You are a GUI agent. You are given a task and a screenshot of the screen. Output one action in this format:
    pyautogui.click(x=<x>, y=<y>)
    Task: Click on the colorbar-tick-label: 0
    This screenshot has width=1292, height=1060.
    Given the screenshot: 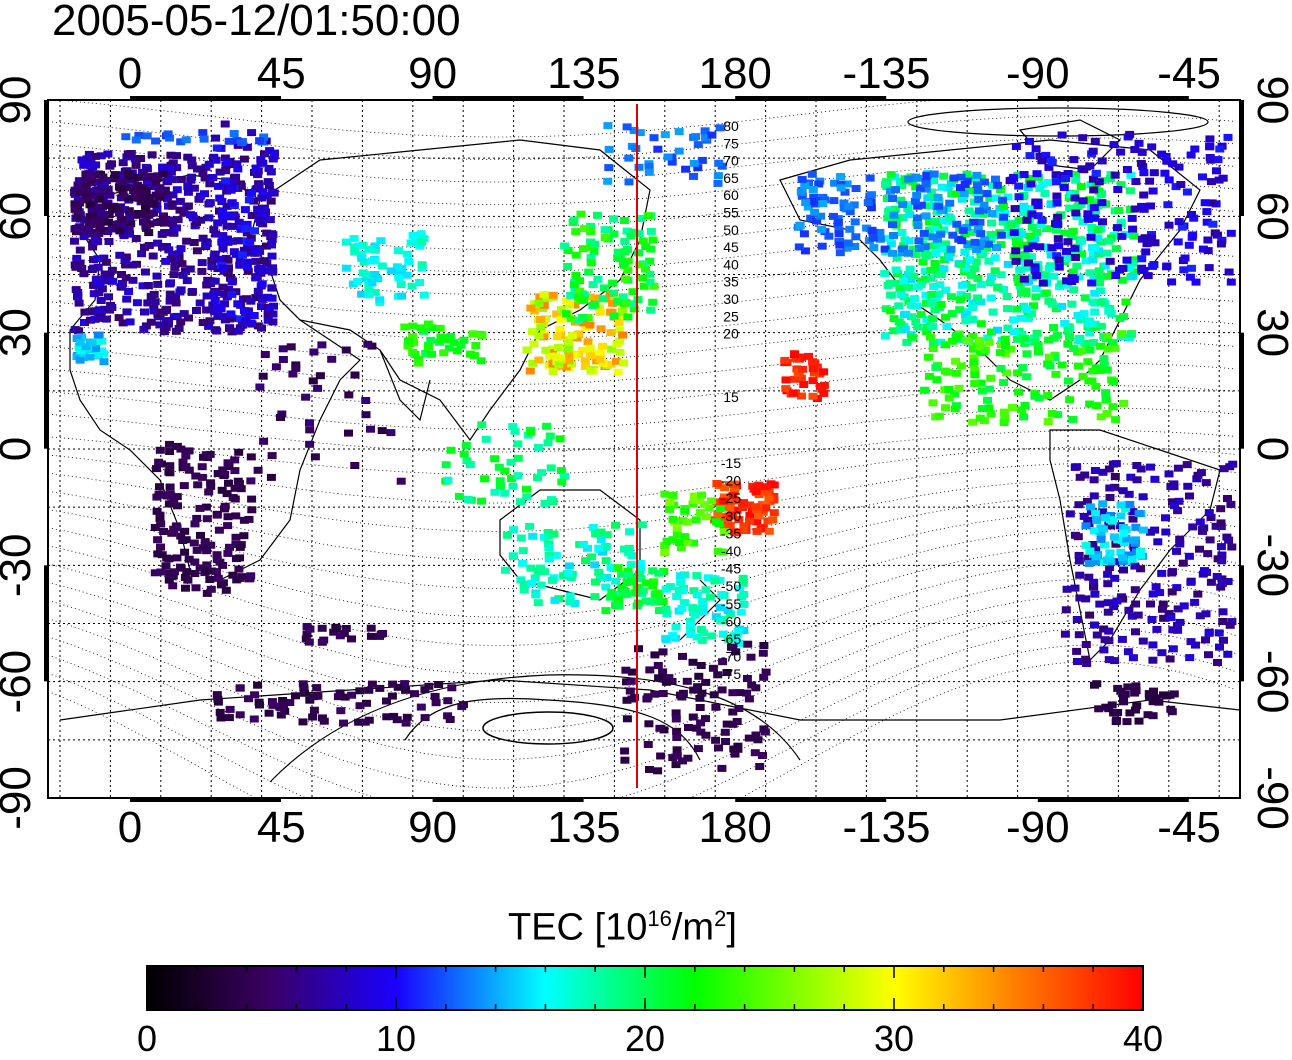 What is the action you would take?
    pyautogui.click(x=147, y=1038)
    